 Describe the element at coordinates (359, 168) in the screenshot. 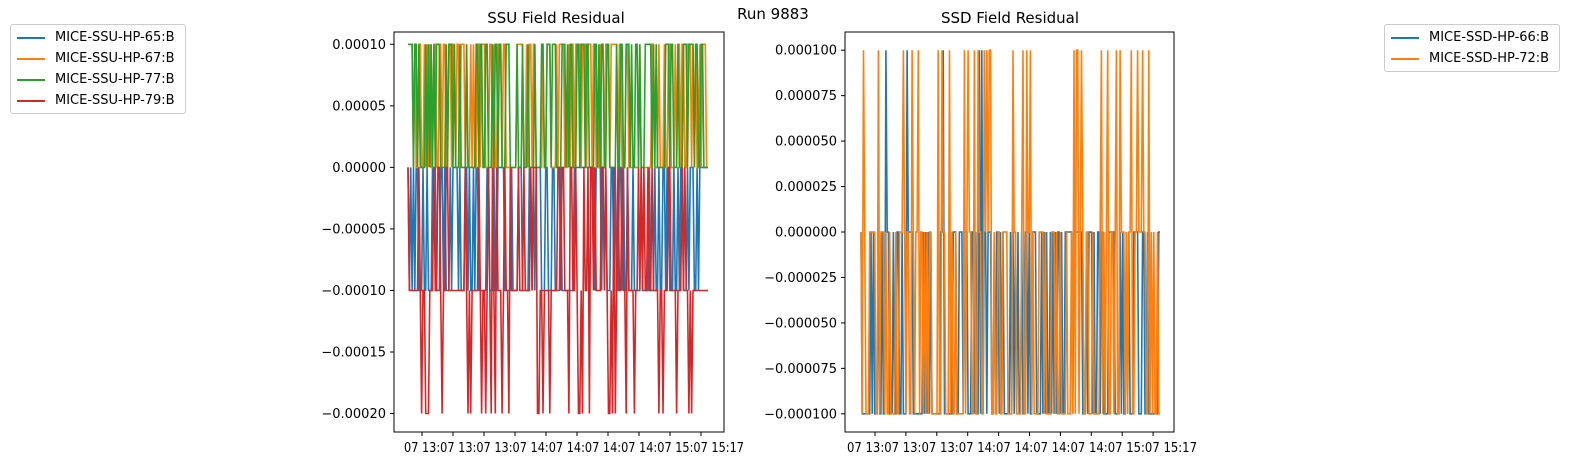

I see `y-tick-label: 0.00000` at that location.